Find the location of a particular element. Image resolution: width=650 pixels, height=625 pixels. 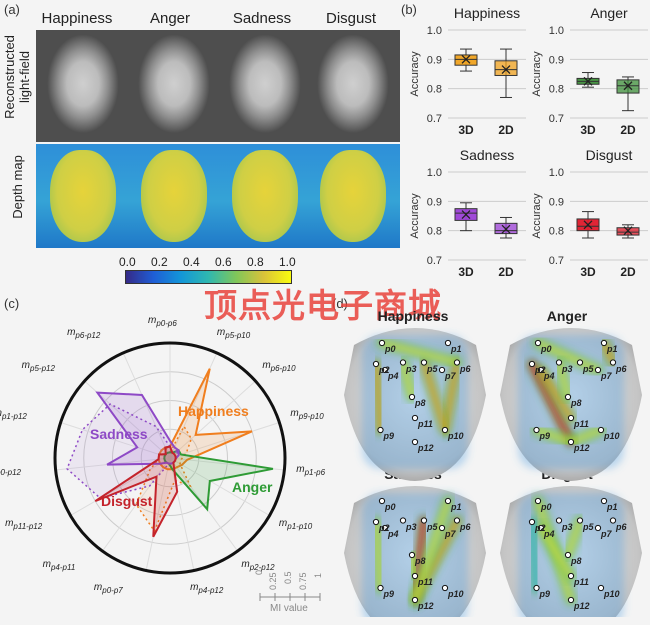

row-label-line-2: light-field is located at coordinates (24, 77).